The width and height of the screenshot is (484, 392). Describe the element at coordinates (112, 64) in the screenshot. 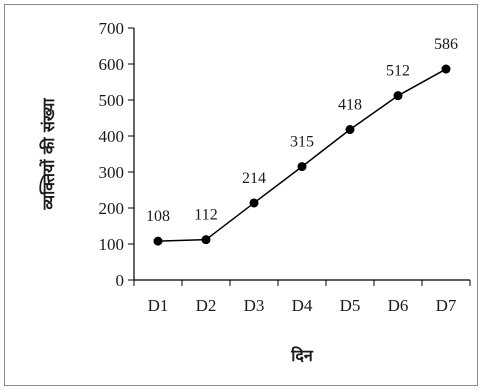

I see `y-tick-label: 600` at that location.